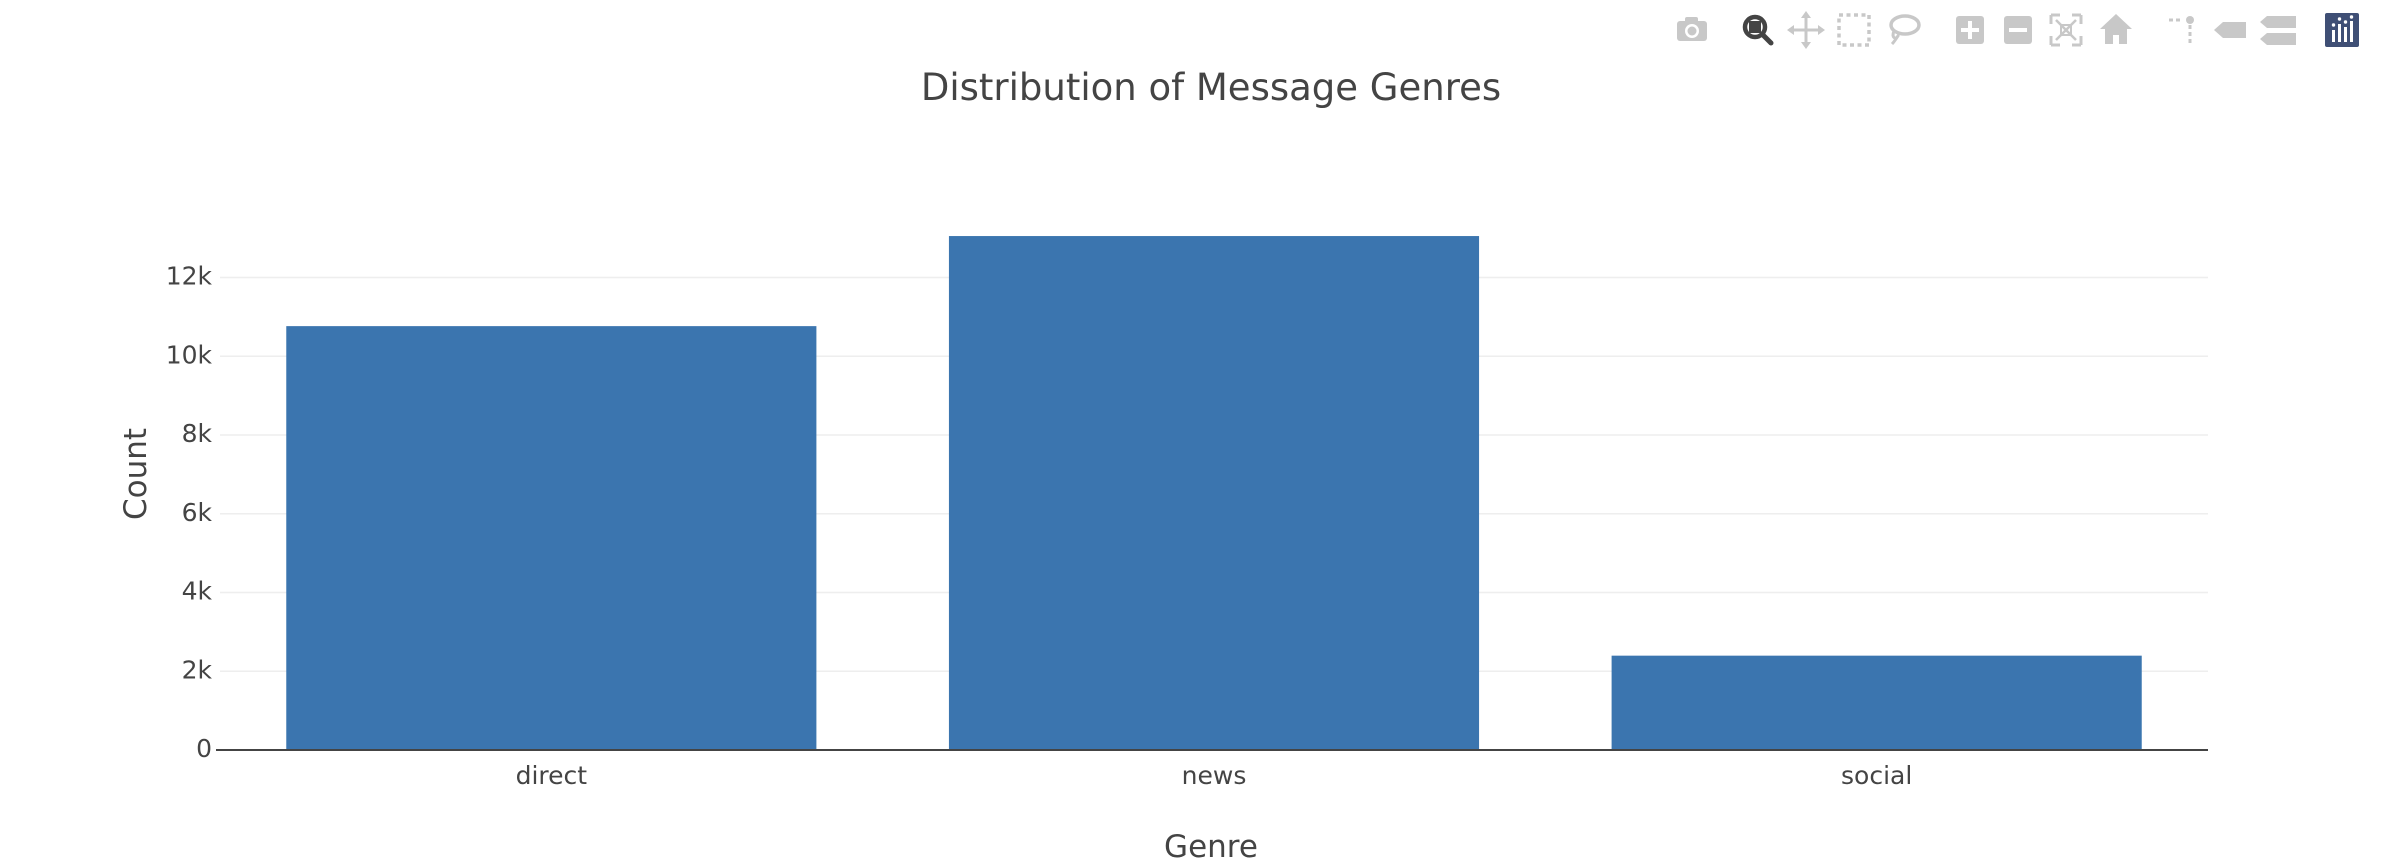  I want to click on autoscale-button, so click(2066, 30).